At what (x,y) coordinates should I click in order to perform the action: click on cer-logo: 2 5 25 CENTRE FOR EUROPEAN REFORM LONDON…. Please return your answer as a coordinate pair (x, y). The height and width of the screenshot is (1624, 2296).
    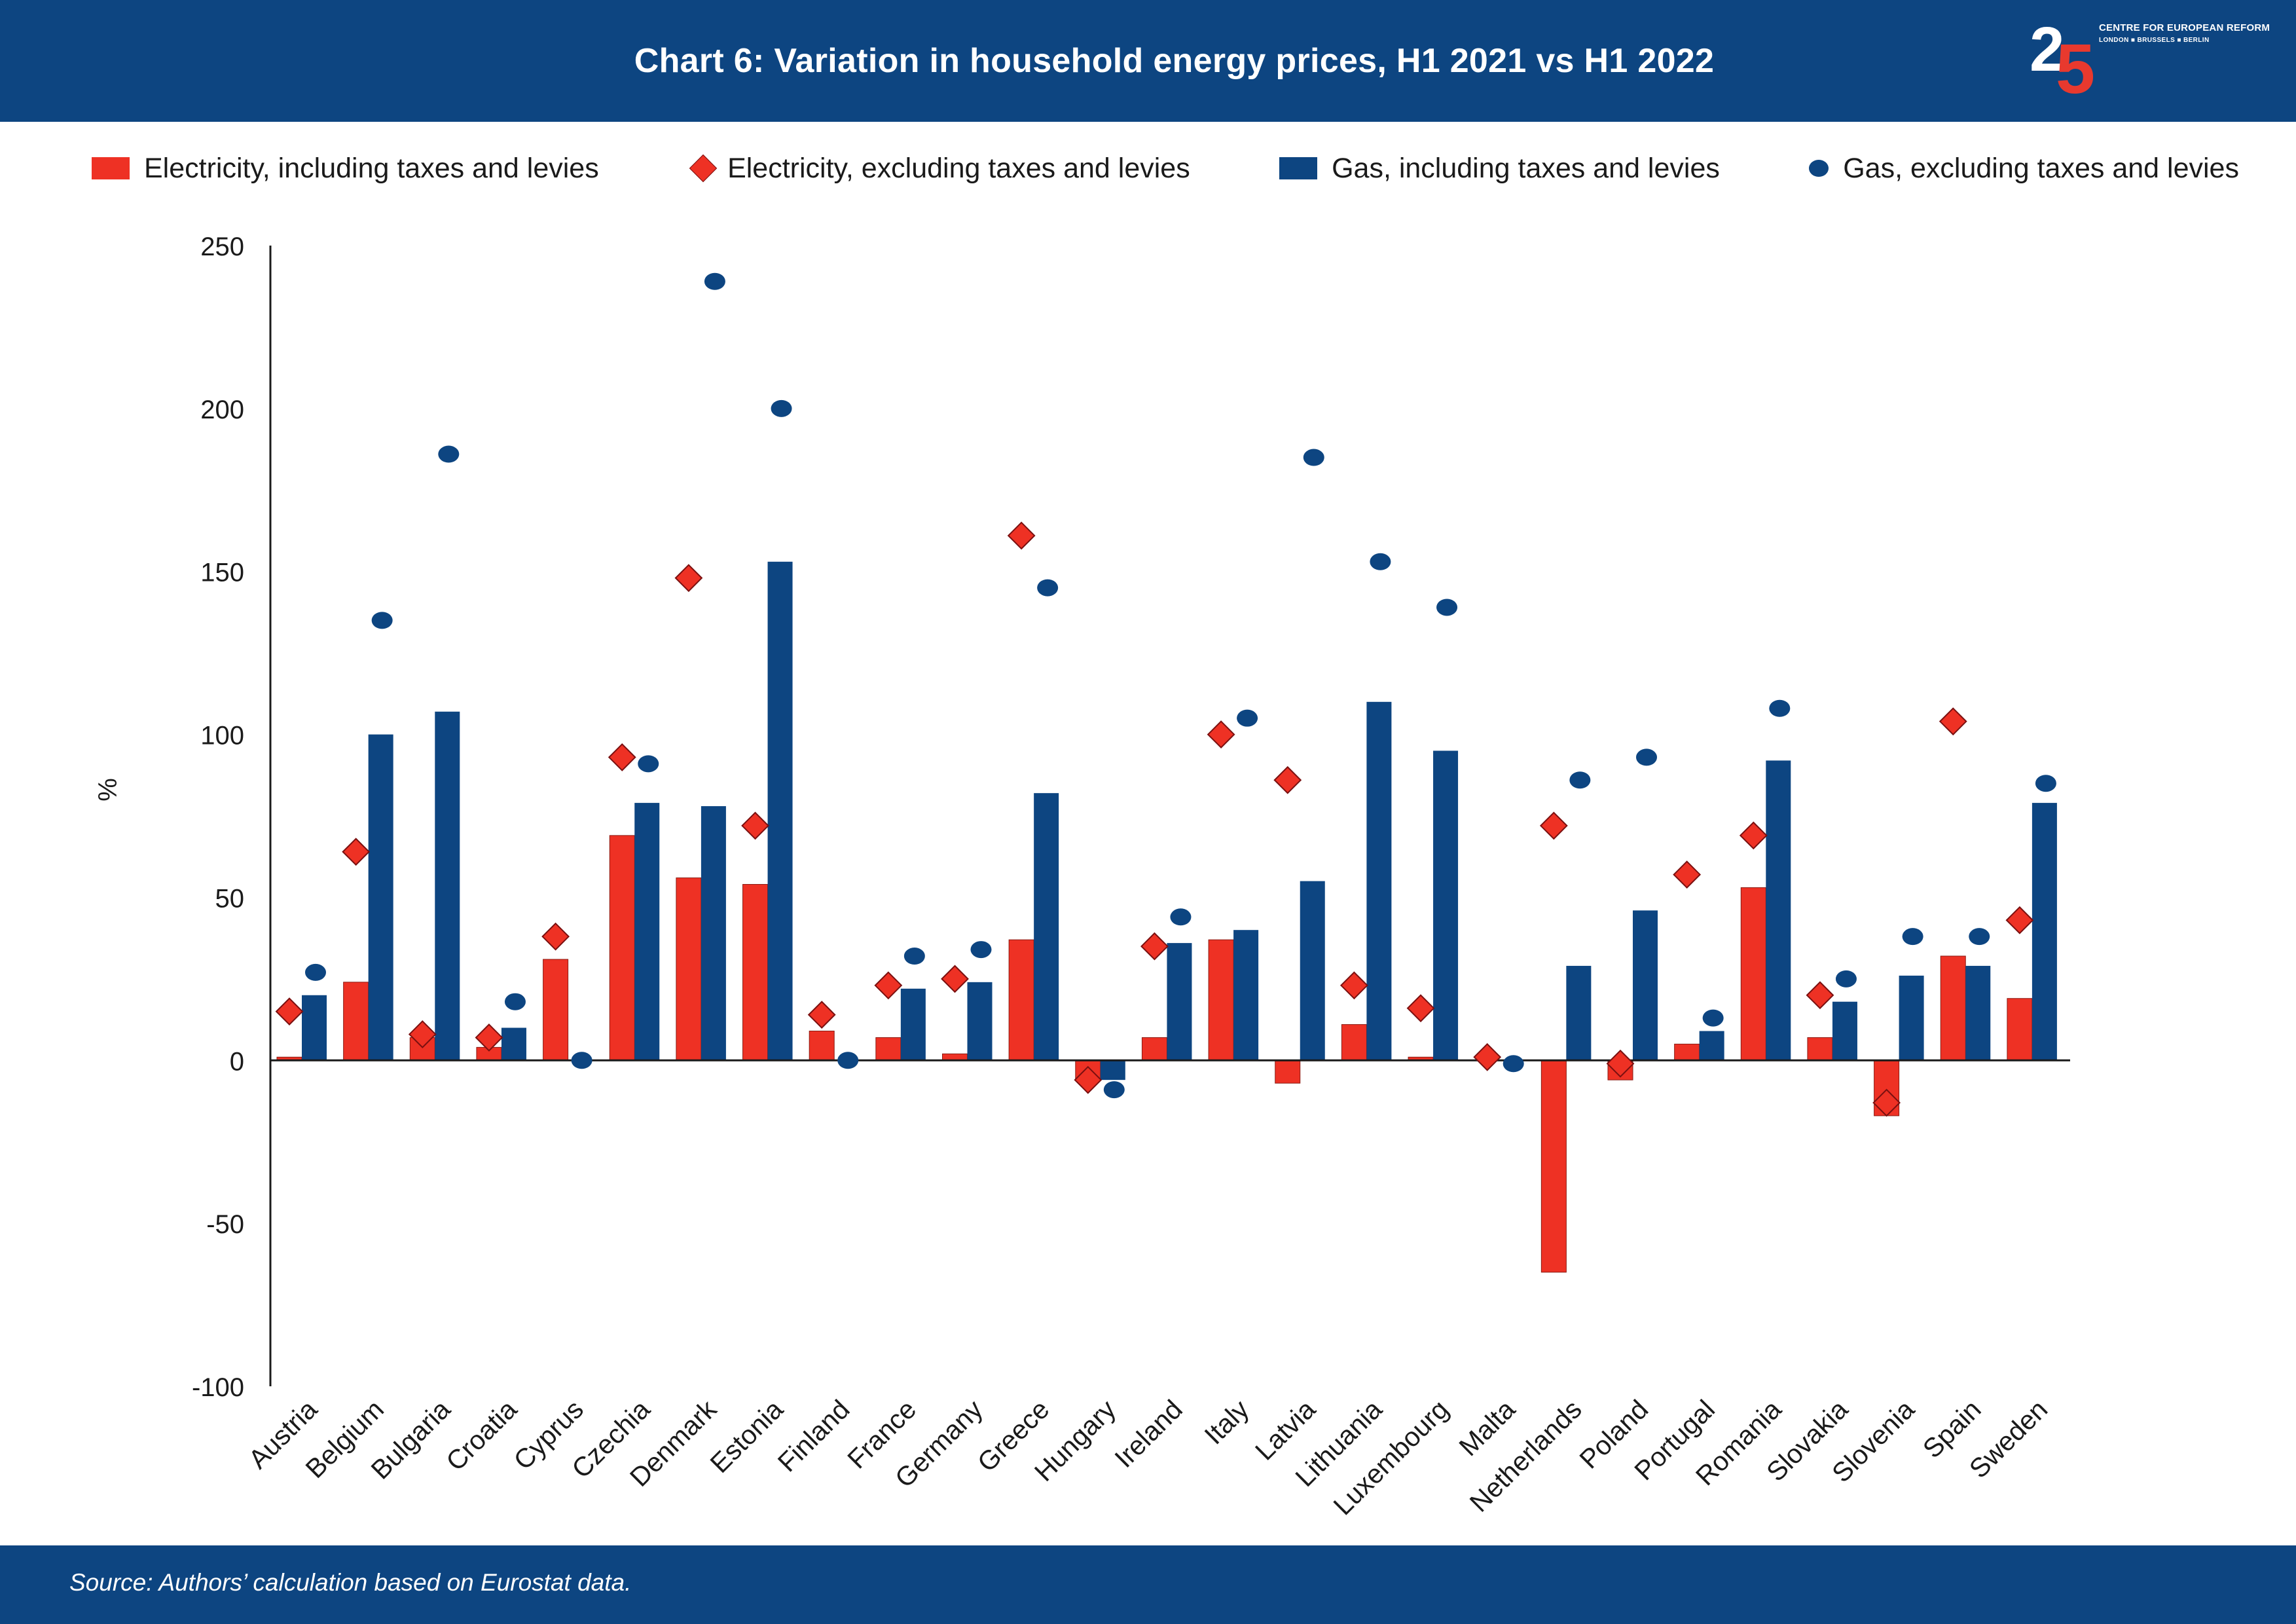
    Looking at the image, I should click on (2151, 60).